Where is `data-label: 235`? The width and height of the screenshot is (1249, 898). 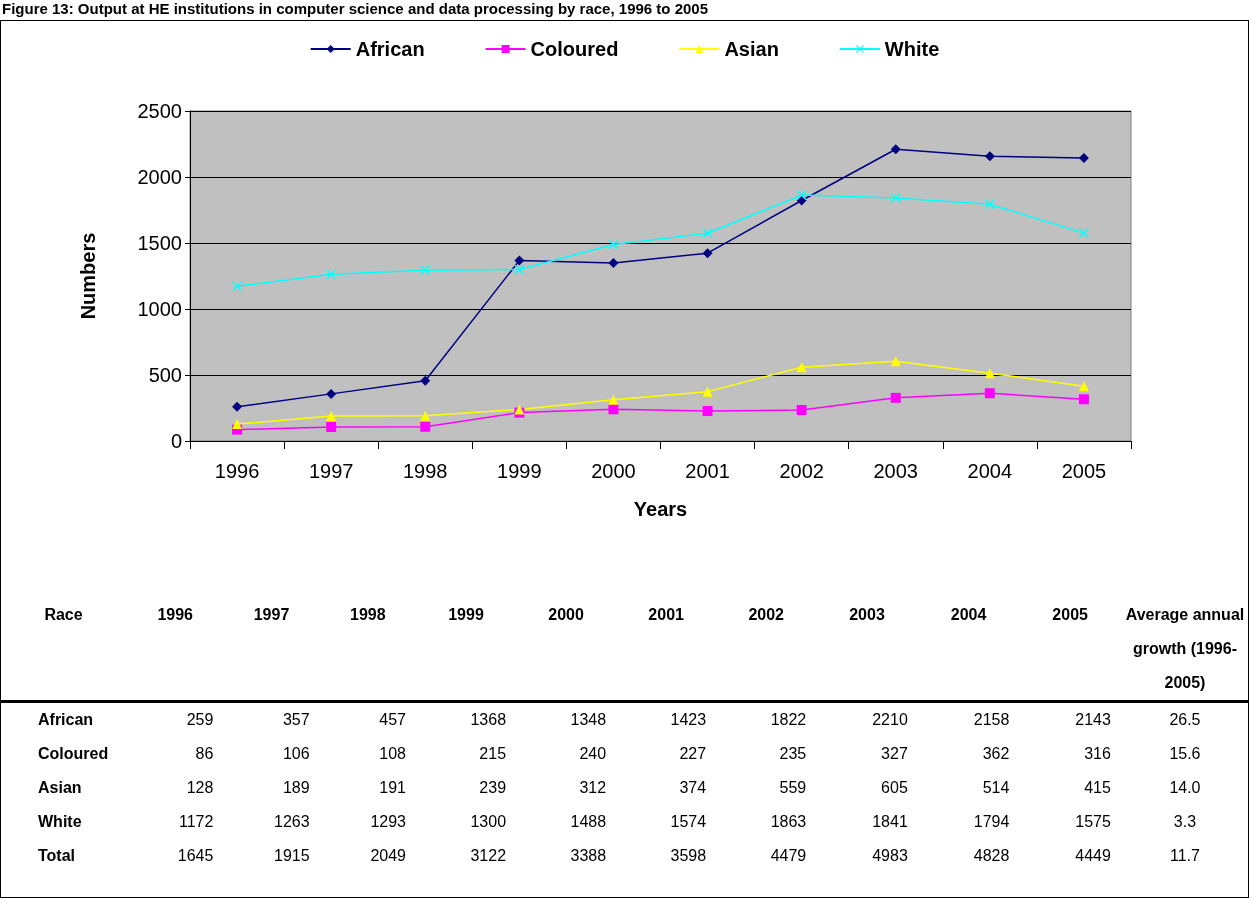 data-label: 235 is located at coordinates (793, 754).